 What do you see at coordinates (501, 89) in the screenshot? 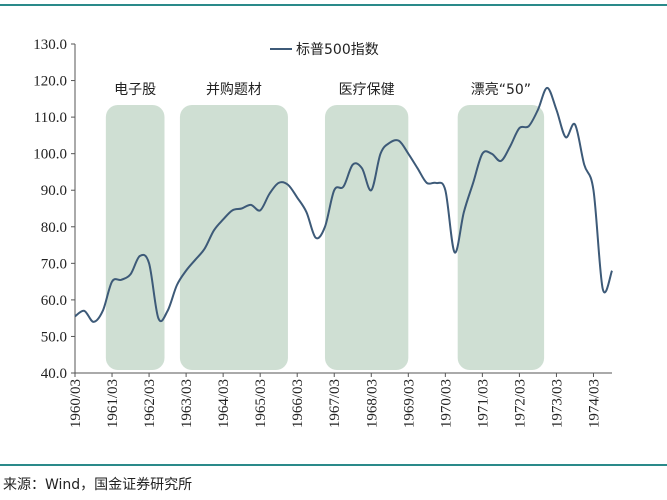
I see `period-label: 漂亮“50”` at bounding box center [501, 89].